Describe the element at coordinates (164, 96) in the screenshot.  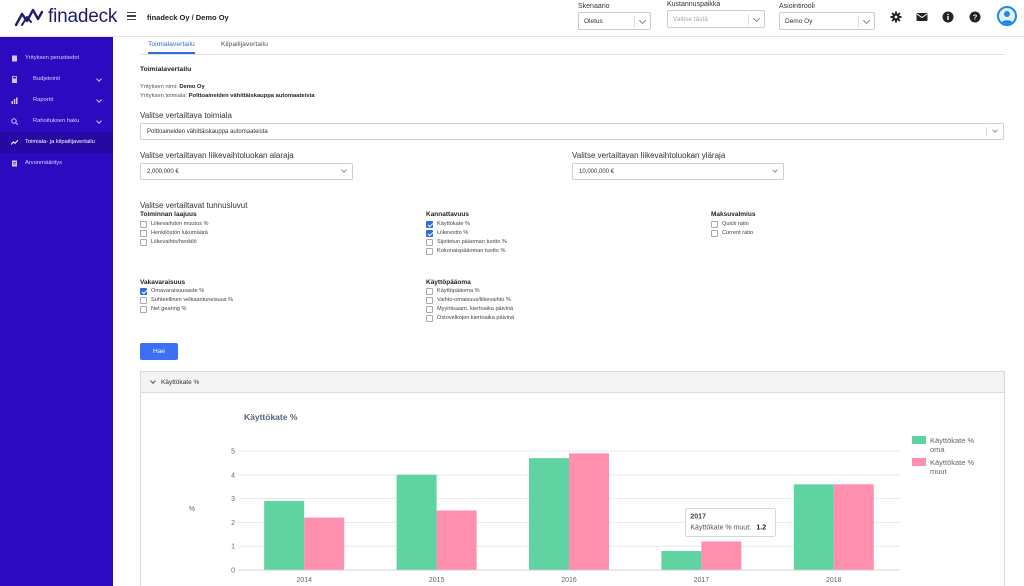
I see `company-industry-label: Yrityksen toimiala:` at that location.